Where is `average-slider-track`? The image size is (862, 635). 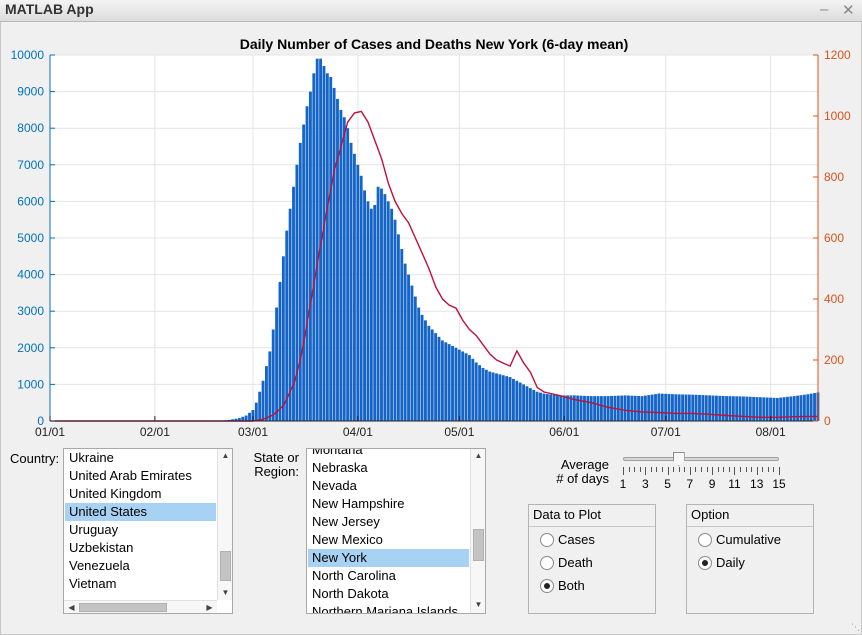 average-slider-track is located at coordinates (701, 459).